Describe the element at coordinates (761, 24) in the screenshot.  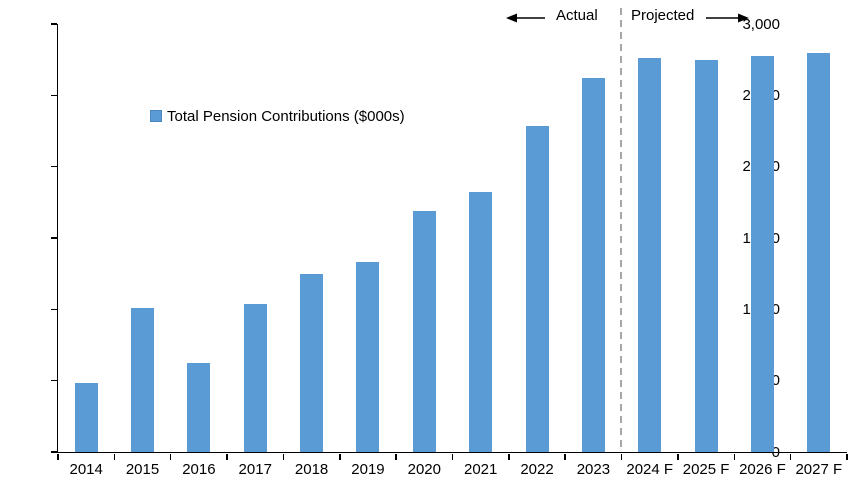
I see `y-axis-tick-label: 3,000` at that location.